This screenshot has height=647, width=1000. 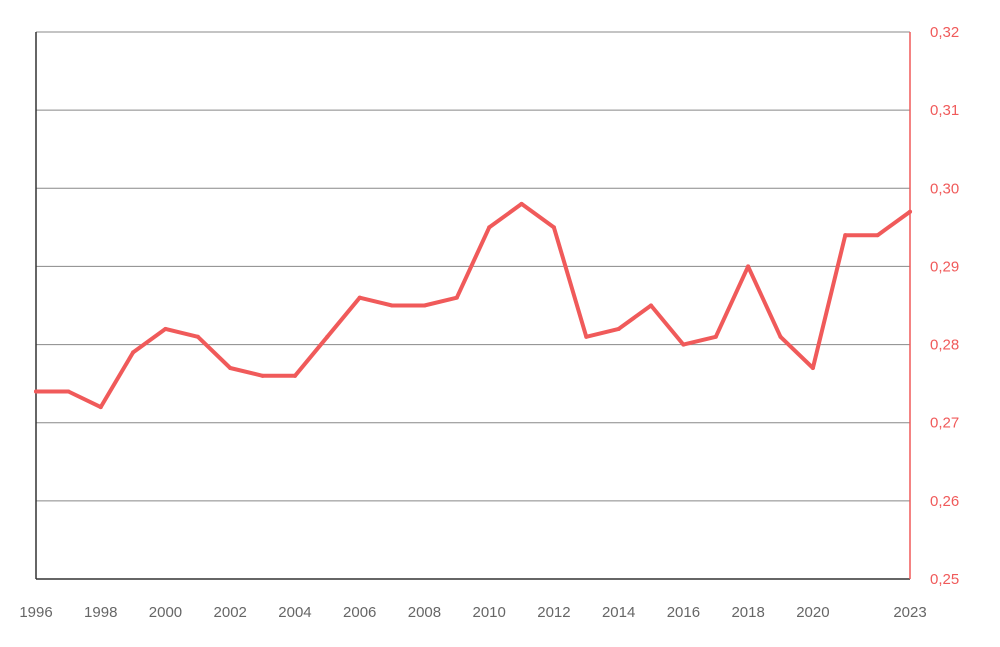 I want to click on x-tick-label: 1996, so click(x=35, y=612).